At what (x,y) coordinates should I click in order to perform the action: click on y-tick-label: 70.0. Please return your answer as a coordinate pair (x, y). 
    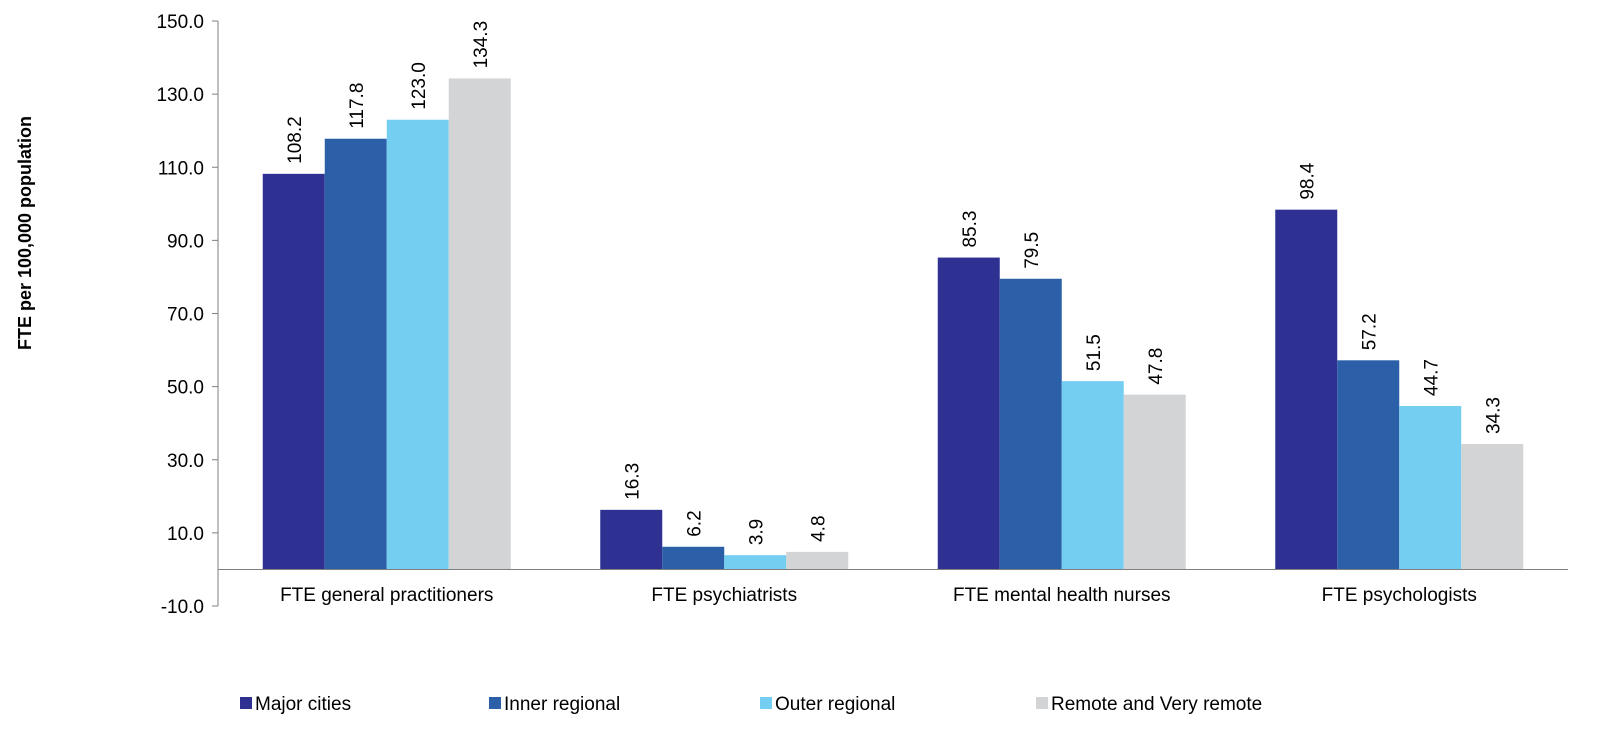
    Looking at the image, I should click on (185, 315).